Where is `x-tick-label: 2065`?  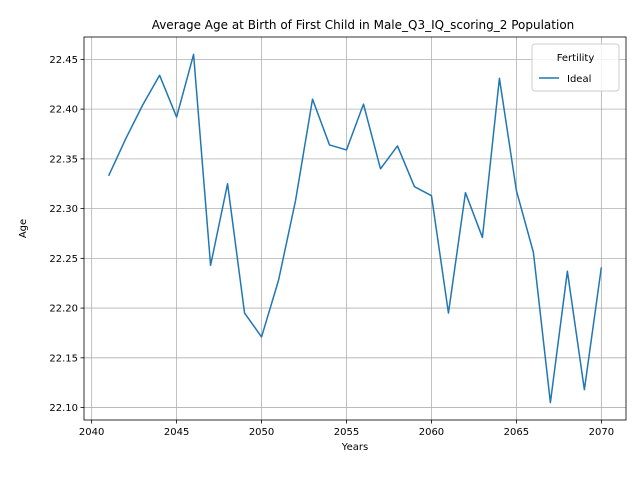
x-tick-label: 2065 is located at coordinates (516, 432).